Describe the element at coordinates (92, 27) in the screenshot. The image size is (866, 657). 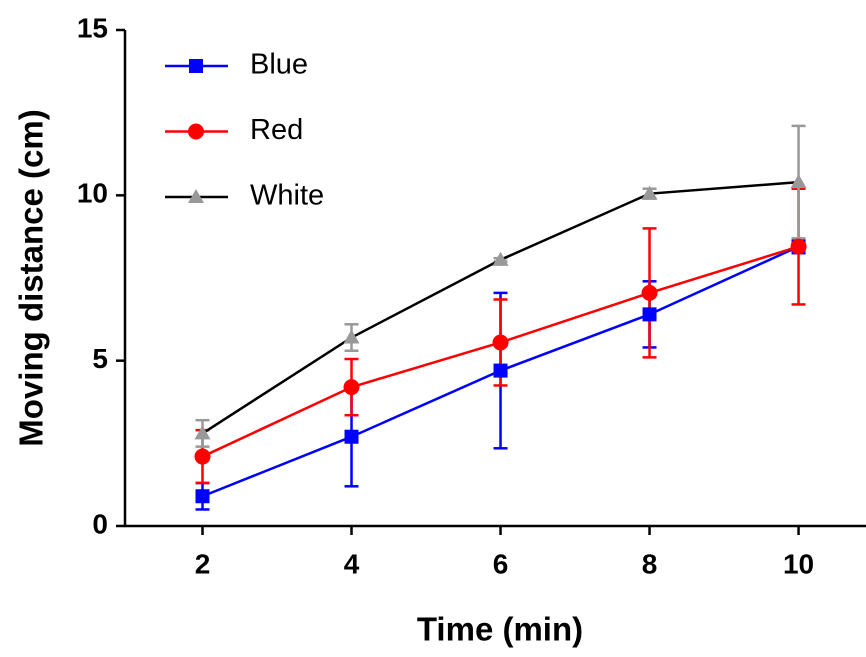
I see `y-tick-label: 15` at that location.